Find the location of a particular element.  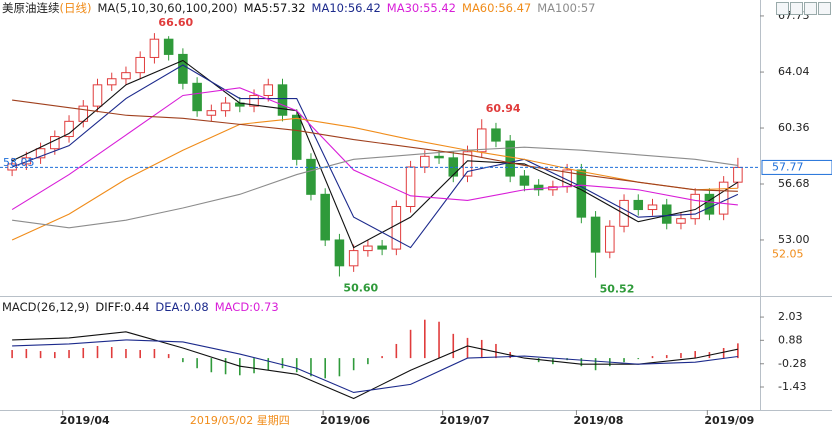

subtitle: (日线) is located at coordinates (75, 8).